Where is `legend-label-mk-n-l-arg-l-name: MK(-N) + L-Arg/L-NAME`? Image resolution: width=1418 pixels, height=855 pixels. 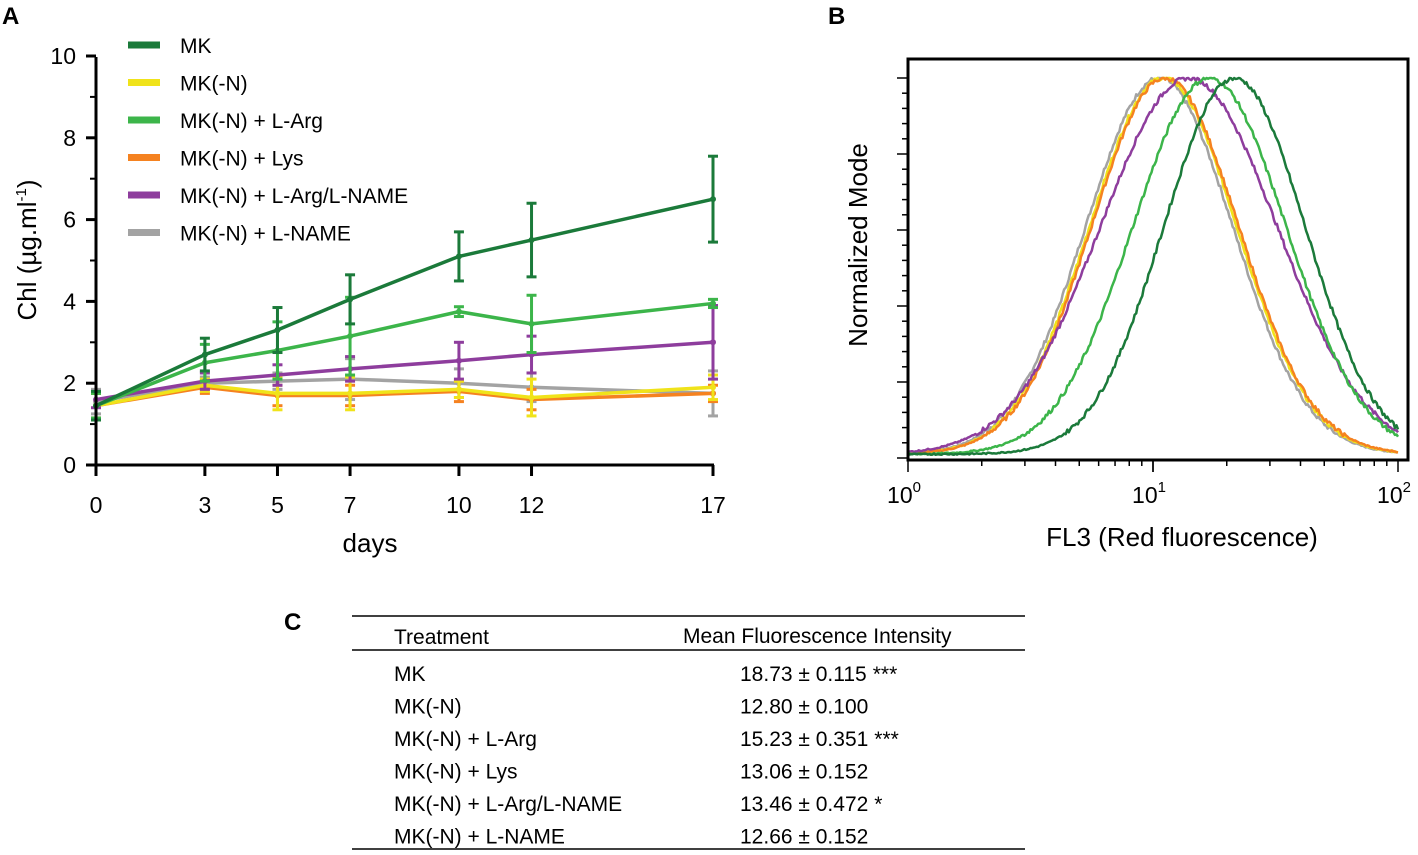 legend-label-mk-n-l-arg-l-name: MK(-N) + L-Arg/L-NAME is located at coordinates (294, 196).